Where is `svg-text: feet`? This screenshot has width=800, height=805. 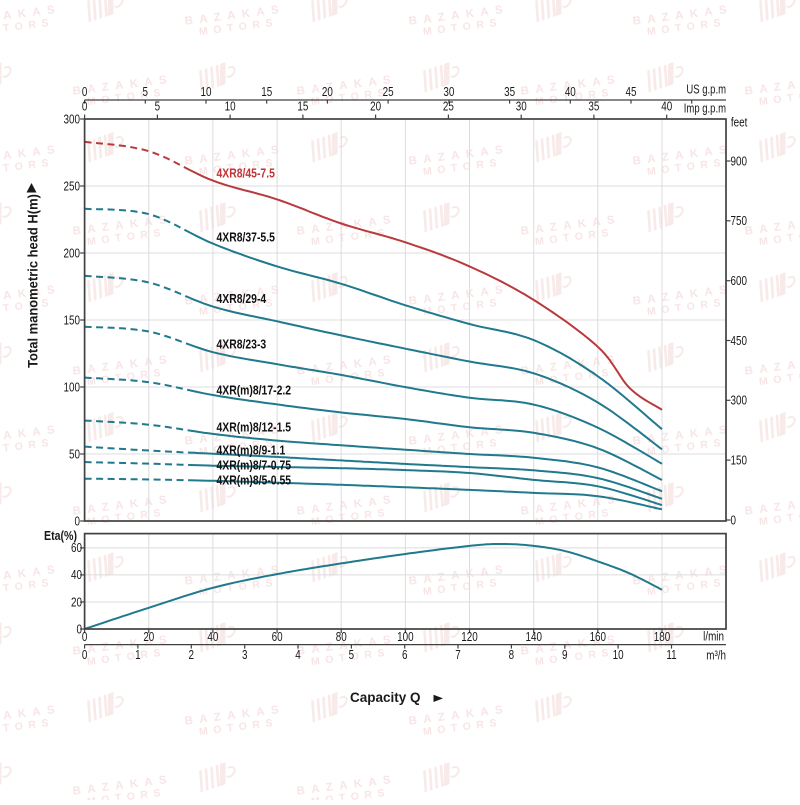 svg-text: feet is located at coordinates (739, 123).